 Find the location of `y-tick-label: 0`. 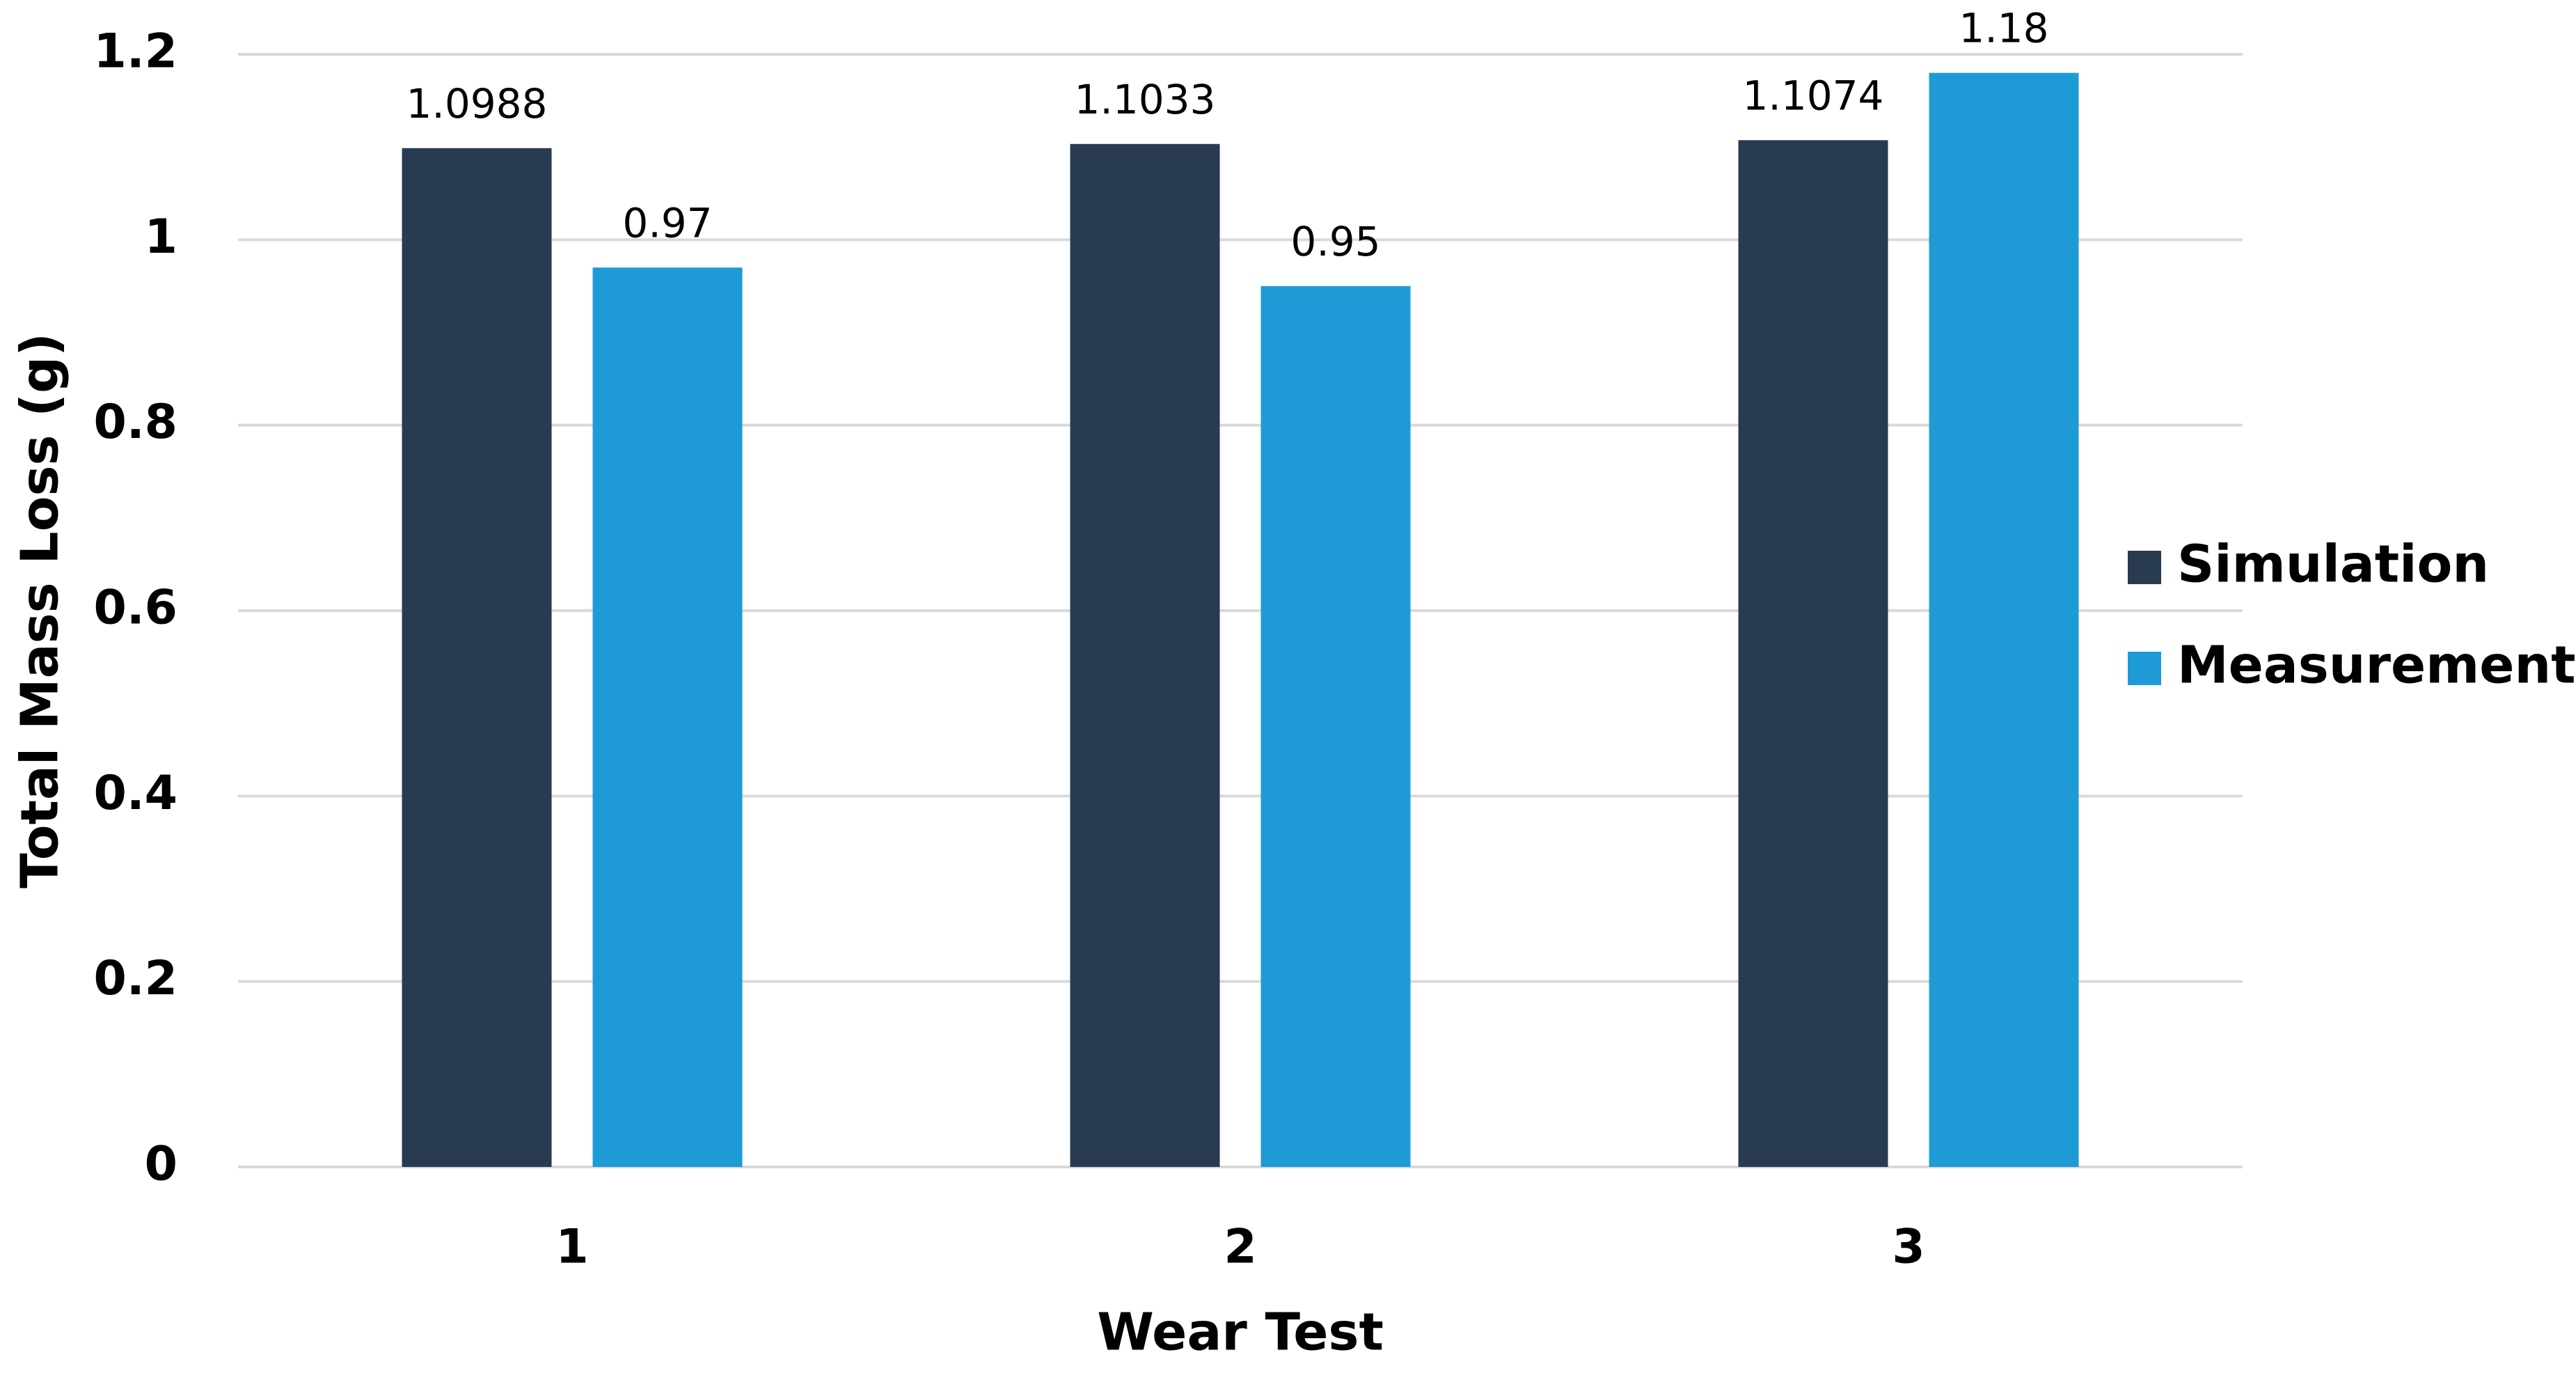

y-tick-label: 0 is located at coordinates (161, 1165).